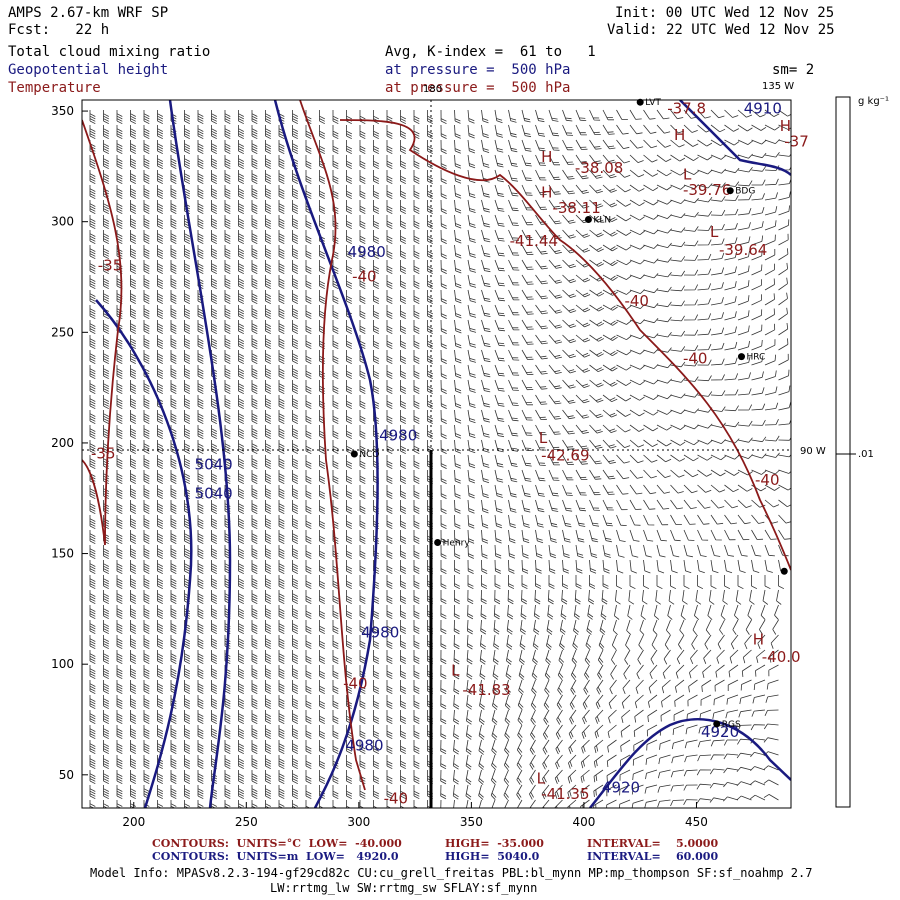  I want to click on station-marker, so click(354, 454).